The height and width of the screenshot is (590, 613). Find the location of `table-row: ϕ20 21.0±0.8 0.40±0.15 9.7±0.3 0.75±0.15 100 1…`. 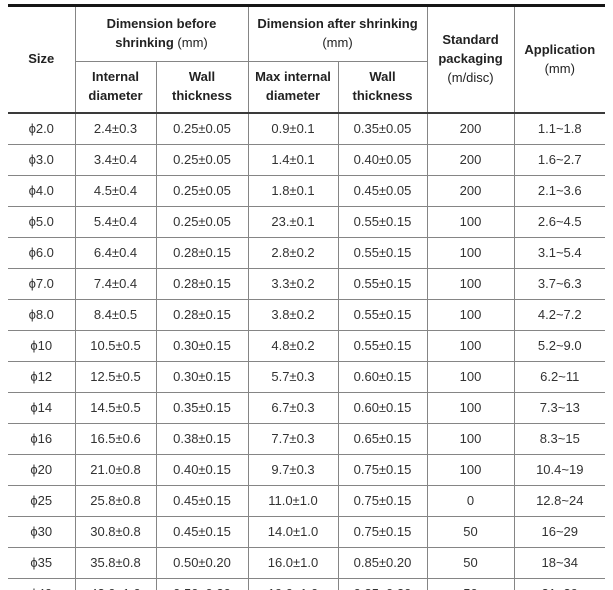

table-row: ϕ20 21.0±0.8 0.40±0.15 9.7±0.3 0.75±0.15 100 1… is located at coordinates (307, 470).